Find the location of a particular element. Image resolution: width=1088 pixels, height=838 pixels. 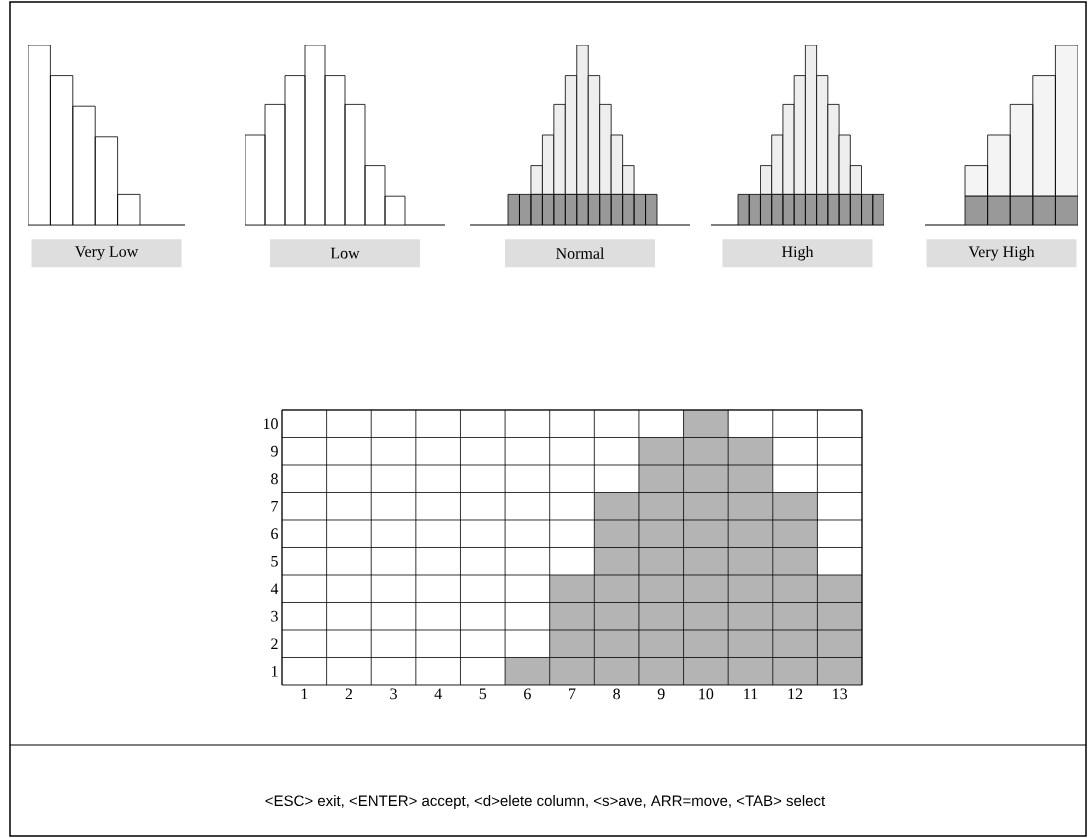

text: <ESC> exit, <ENTER> accept, <d>elete column, <s>ave, ARR=move, <TAB> select is located at coordinates (545, 802).